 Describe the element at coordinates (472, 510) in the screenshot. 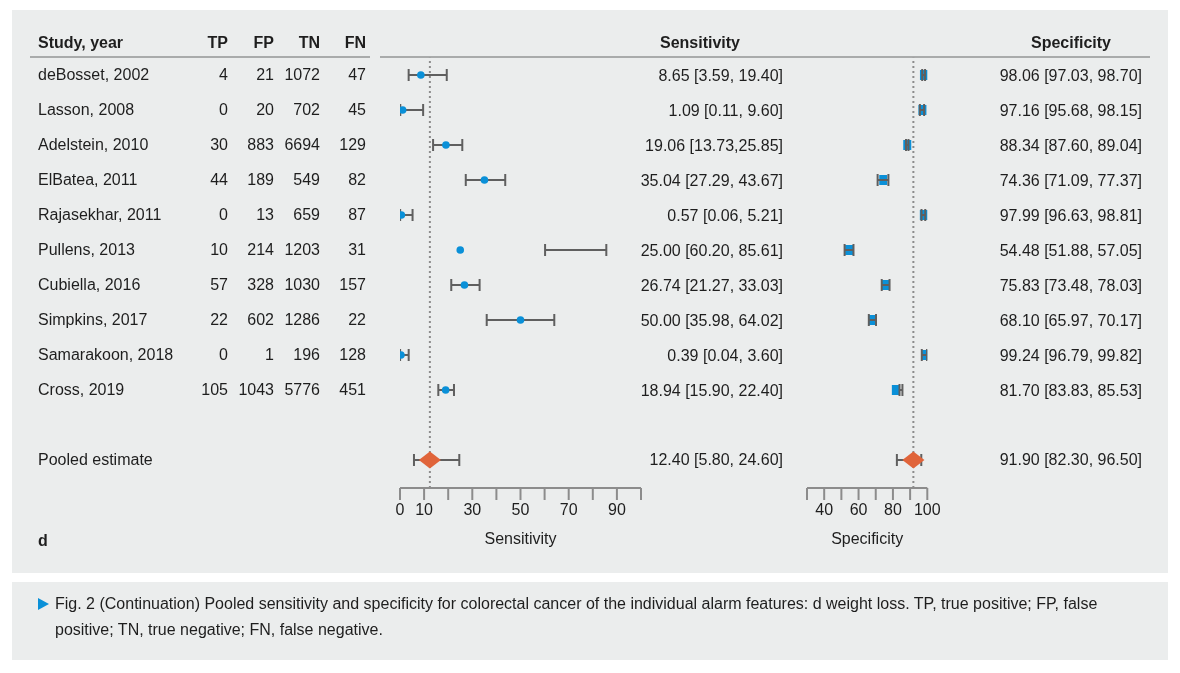

I see `x-tick-label: 30` at that location.